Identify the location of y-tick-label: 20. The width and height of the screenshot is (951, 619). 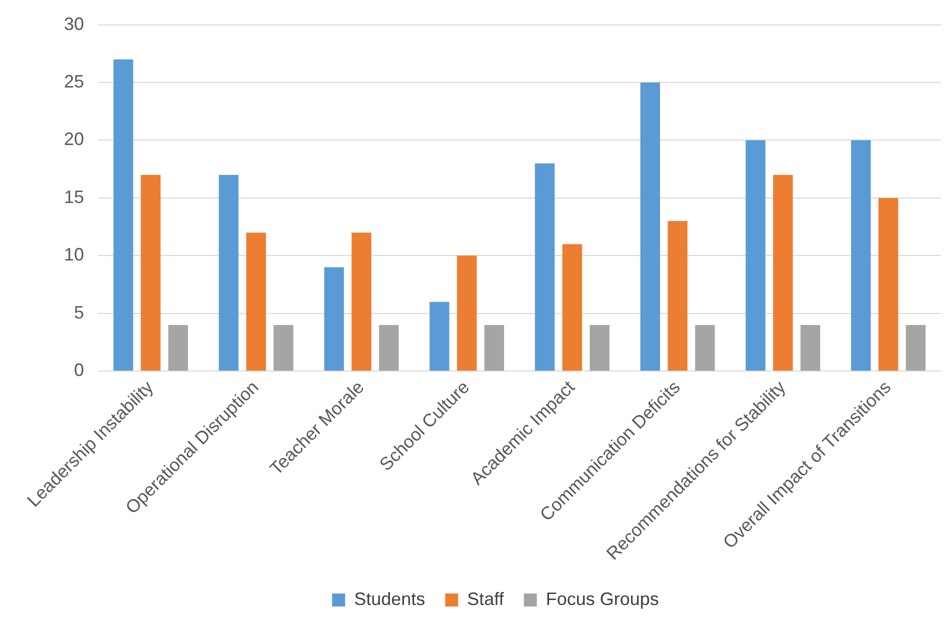
(74, 139).